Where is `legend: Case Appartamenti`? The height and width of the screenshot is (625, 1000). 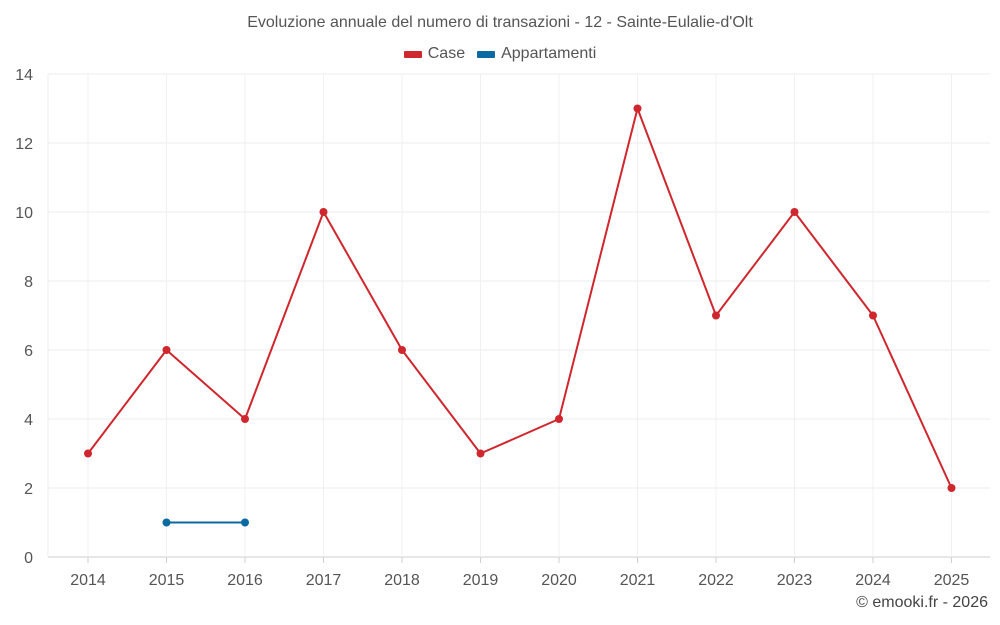
legend: Case Appartamenti is located at coordinates (500, 54).